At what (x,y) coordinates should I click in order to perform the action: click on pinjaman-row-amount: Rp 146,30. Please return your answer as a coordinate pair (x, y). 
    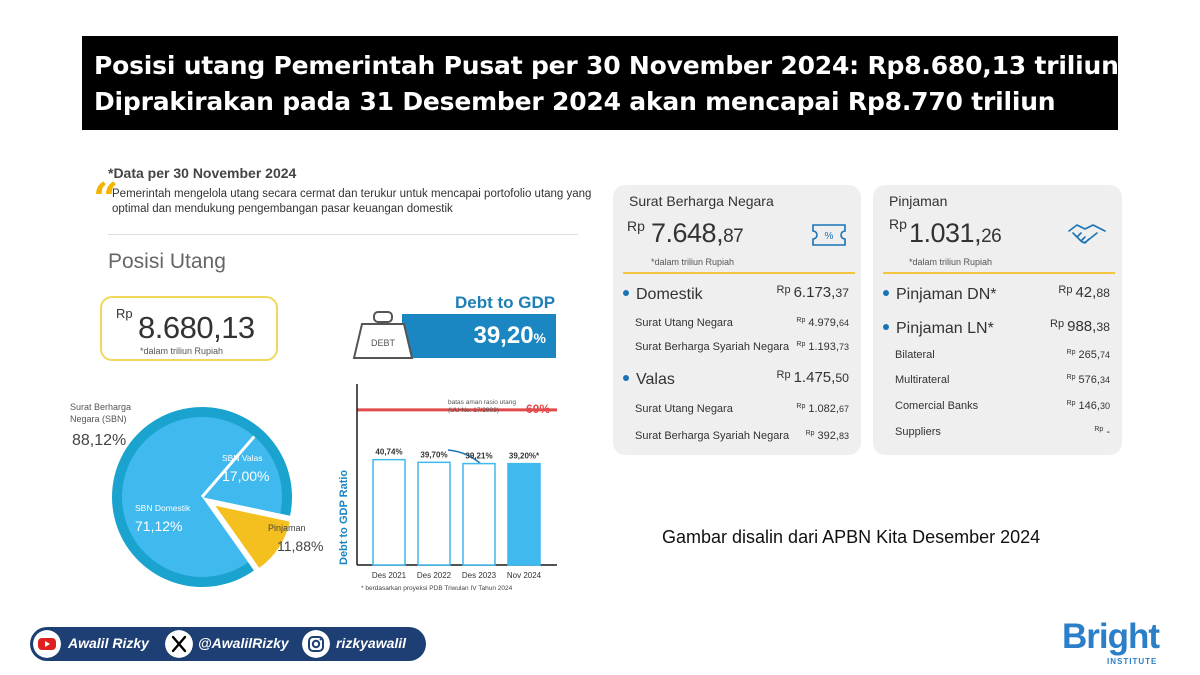
    Looking at the image, I should click on (1088, 406).